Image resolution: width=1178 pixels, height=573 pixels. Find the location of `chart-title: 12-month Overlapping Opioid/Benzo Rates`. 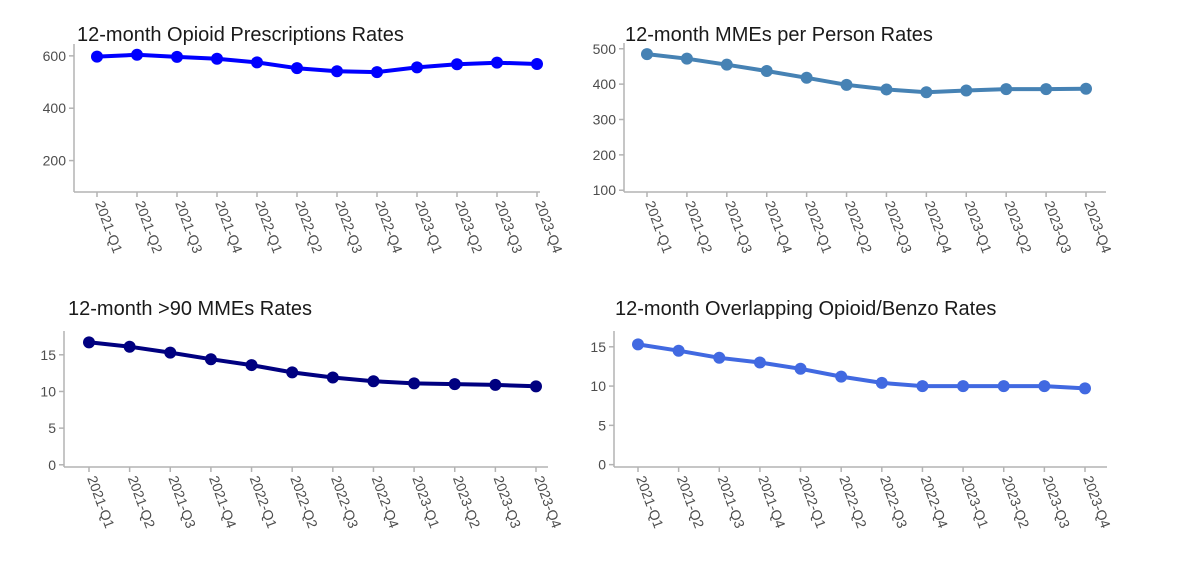

chart-title: 12-month Overlapping Opioid/Benzo Rates is located at coordinates (806, 309).